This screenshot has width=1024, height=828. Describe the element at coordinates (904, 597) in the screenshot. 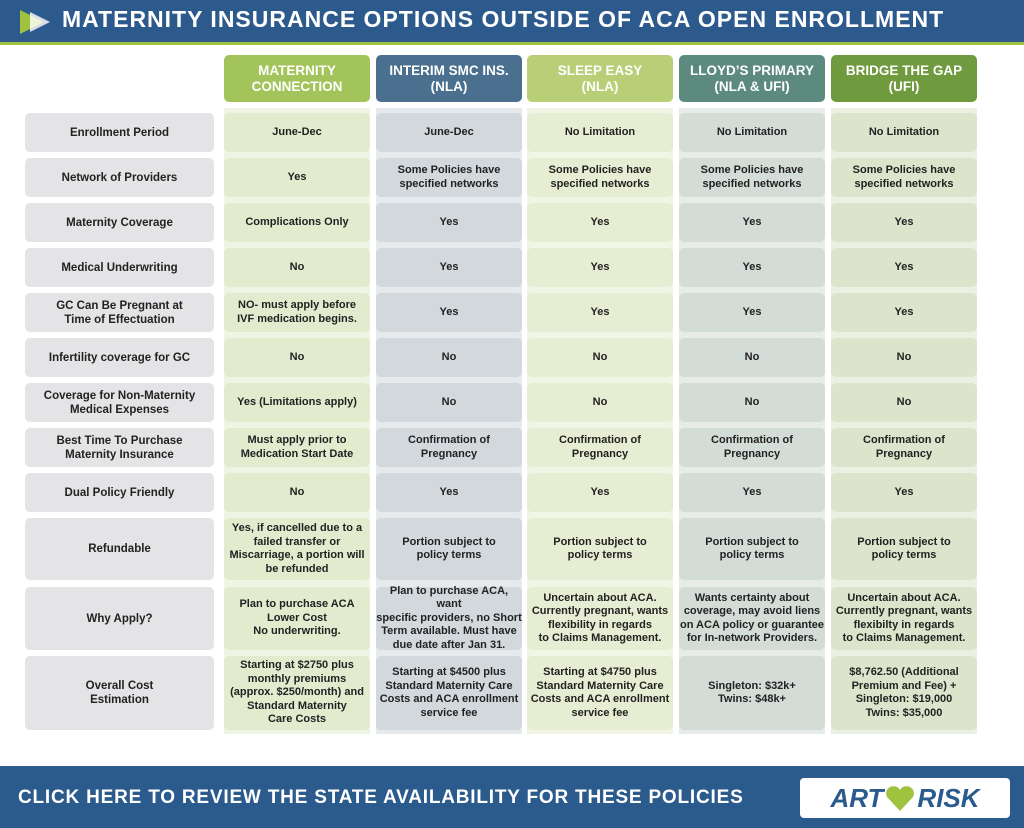

I see `text-line: Uncertain about ACA.` at that location.